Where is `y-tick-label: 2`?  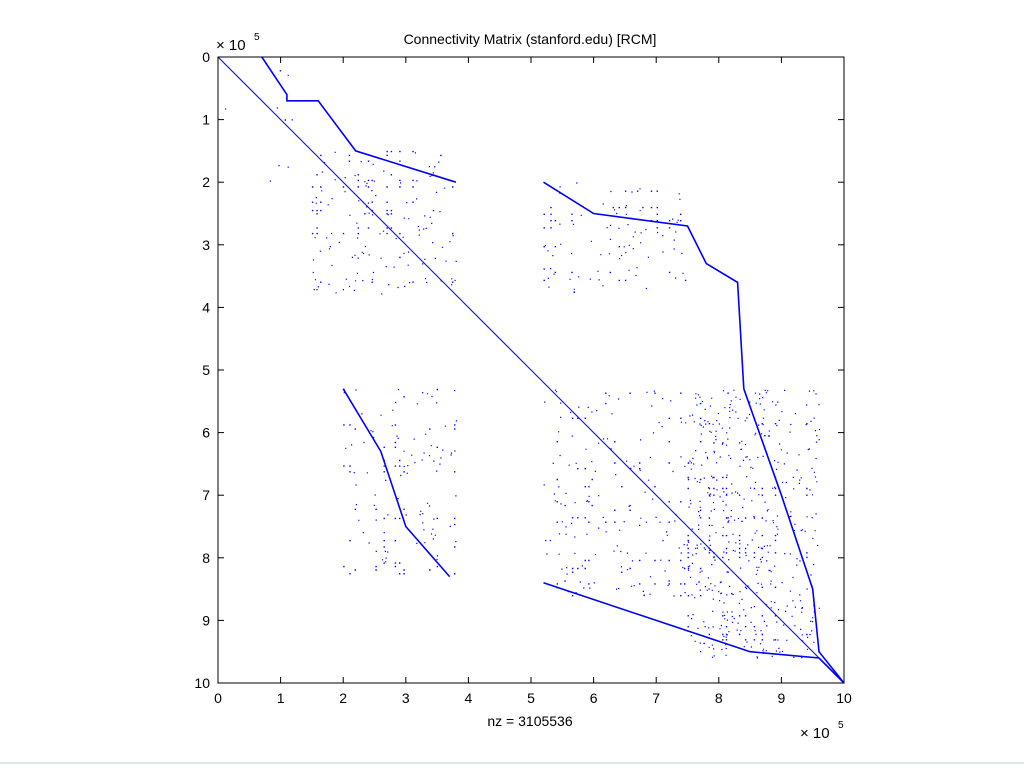
y-tick-label: 2 is located at coordinates (206, 182).